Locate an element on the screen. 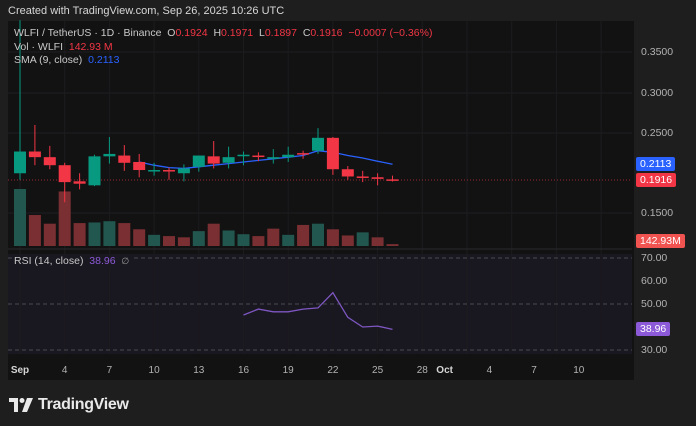 This screenshot has width=696, height=426. sma-legend: SMA (9, close) 0.2113 is located at coordinates (66, 60).